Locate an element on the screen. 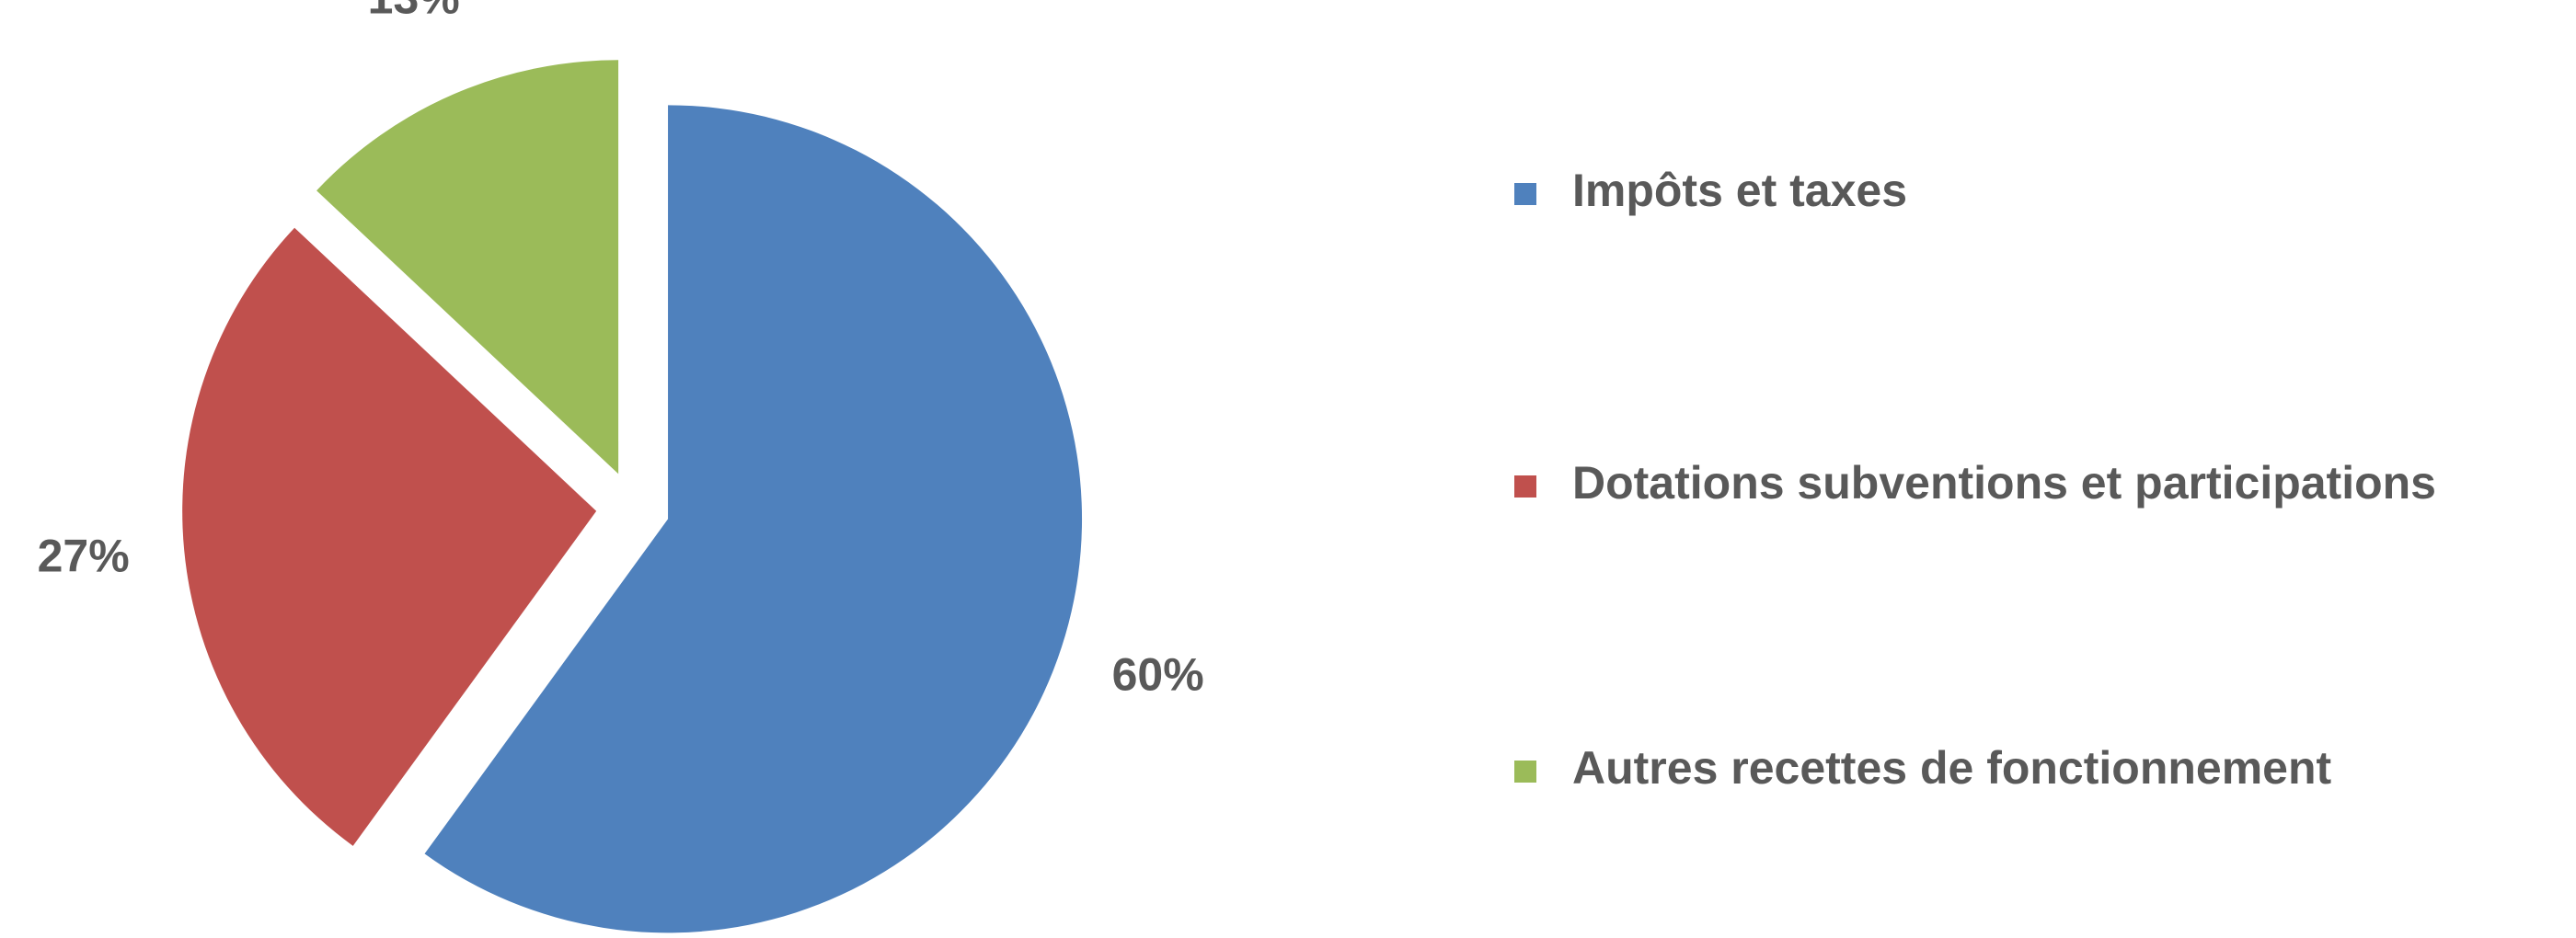 This screenshot has width=2576, height=938. legend-label: Autres recettes de fonctionnement is located at coordinates (1952, 768).